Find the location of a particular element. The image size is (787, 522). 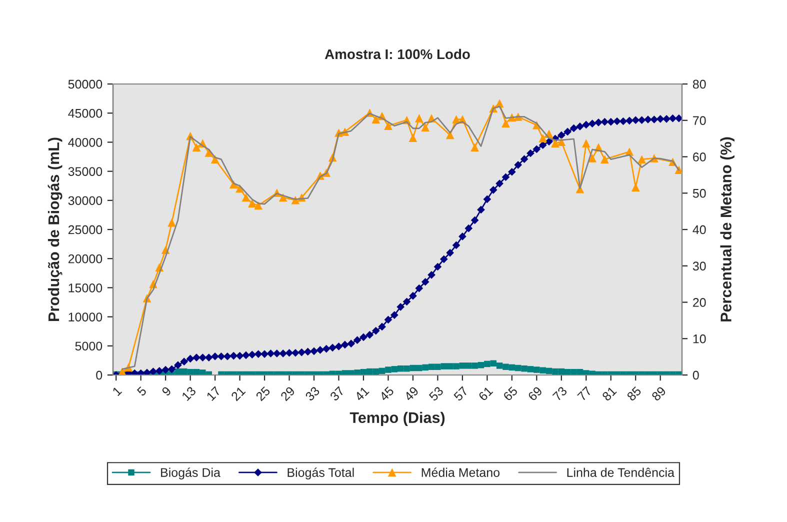

y2-tick-label: 80 is located at coordinates (699, 84).